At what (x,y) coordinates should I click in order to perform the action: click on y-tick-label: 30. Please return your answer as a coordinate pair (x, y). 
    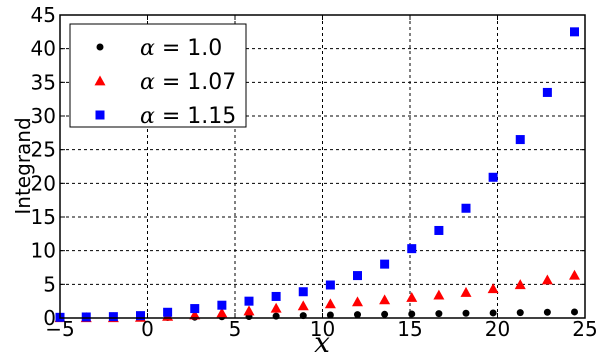
    Looking at the image, I should click on (43, 116).